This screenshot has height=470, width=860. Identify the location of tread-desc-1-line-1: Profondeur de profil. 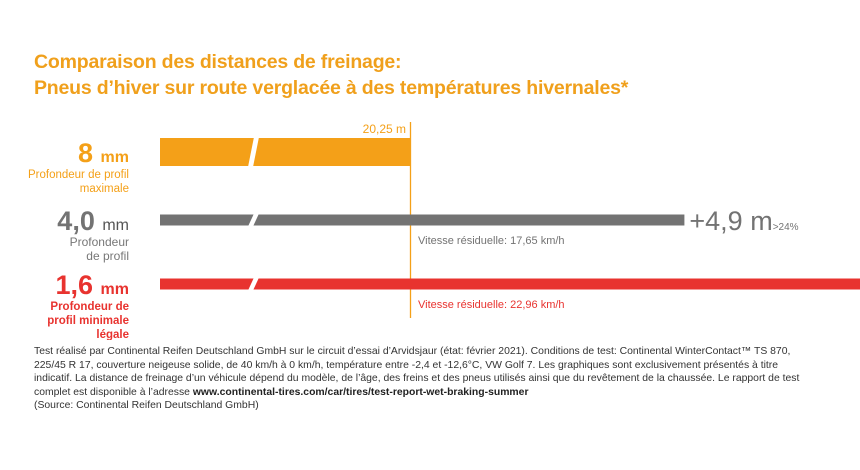
(78, 175).